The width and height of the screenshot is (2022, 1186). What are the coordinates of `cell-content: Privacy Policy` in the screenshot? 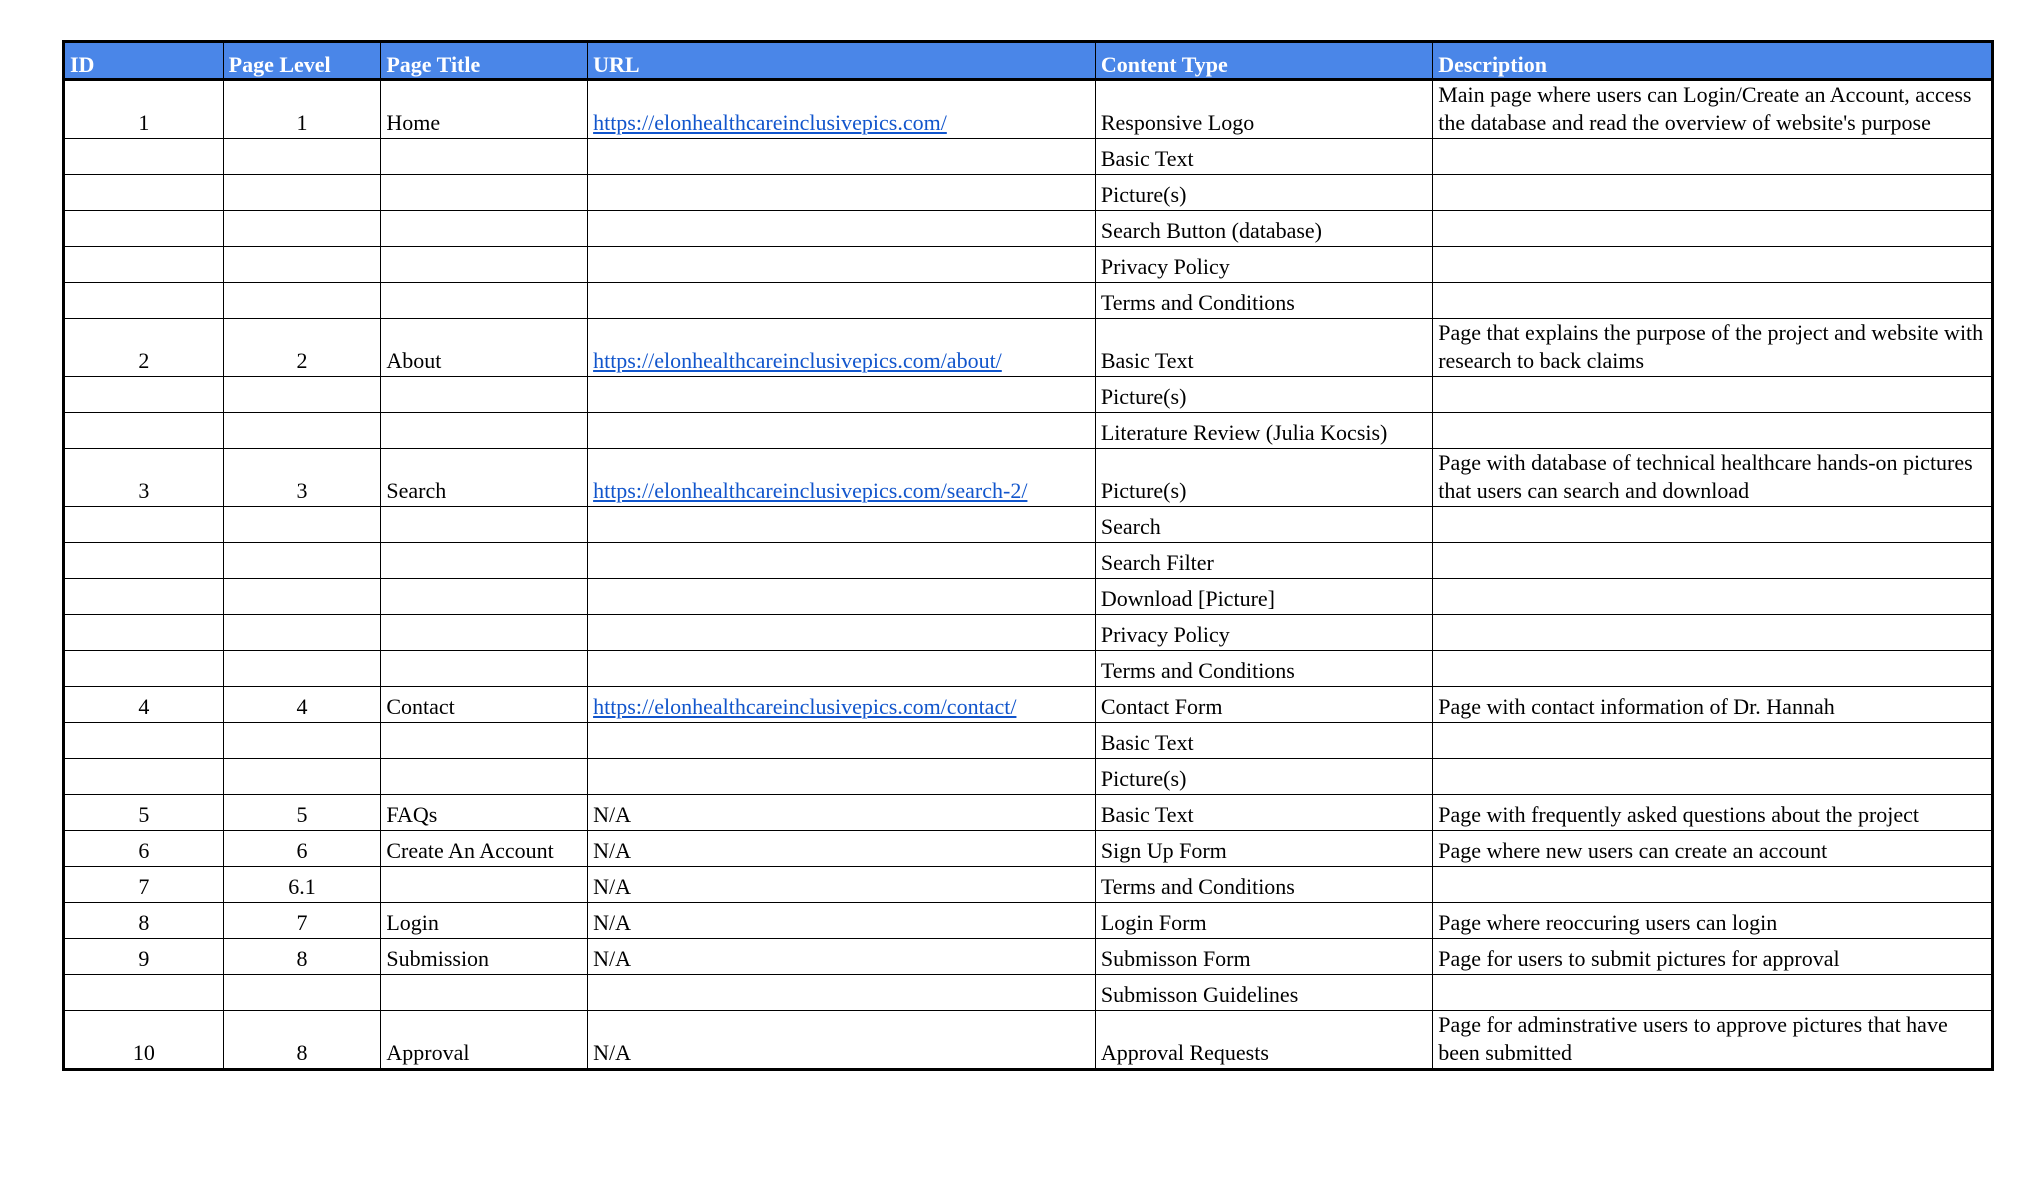 It's located at (1264, 264).